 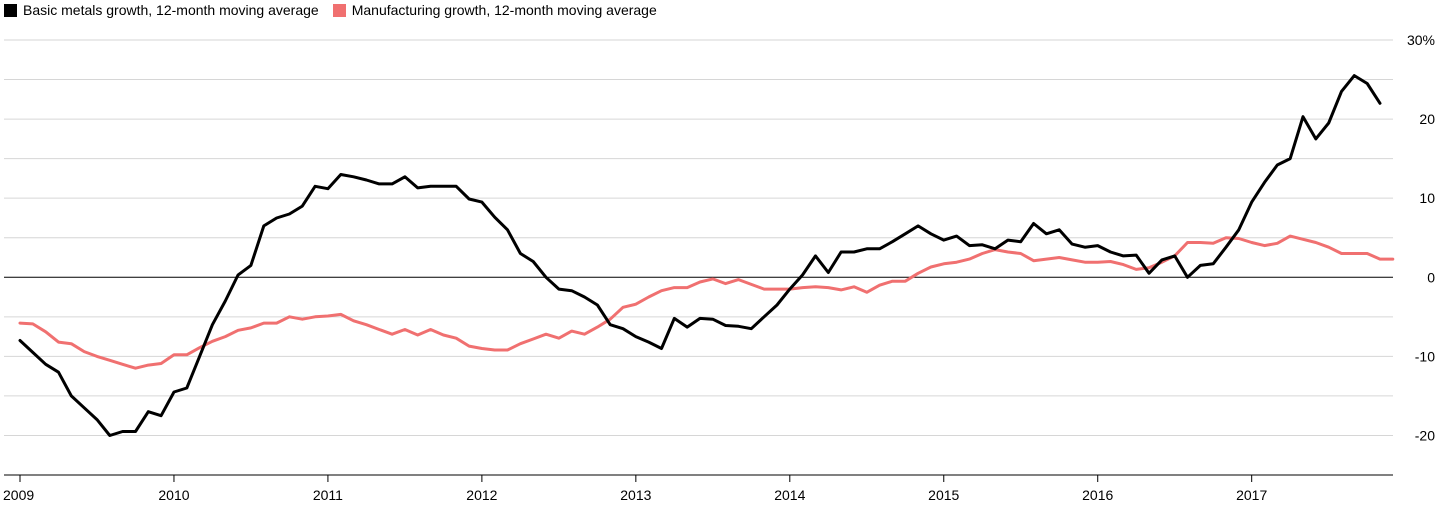 I want to click on y-tick-label: 10, so click(x=1427, y=198).